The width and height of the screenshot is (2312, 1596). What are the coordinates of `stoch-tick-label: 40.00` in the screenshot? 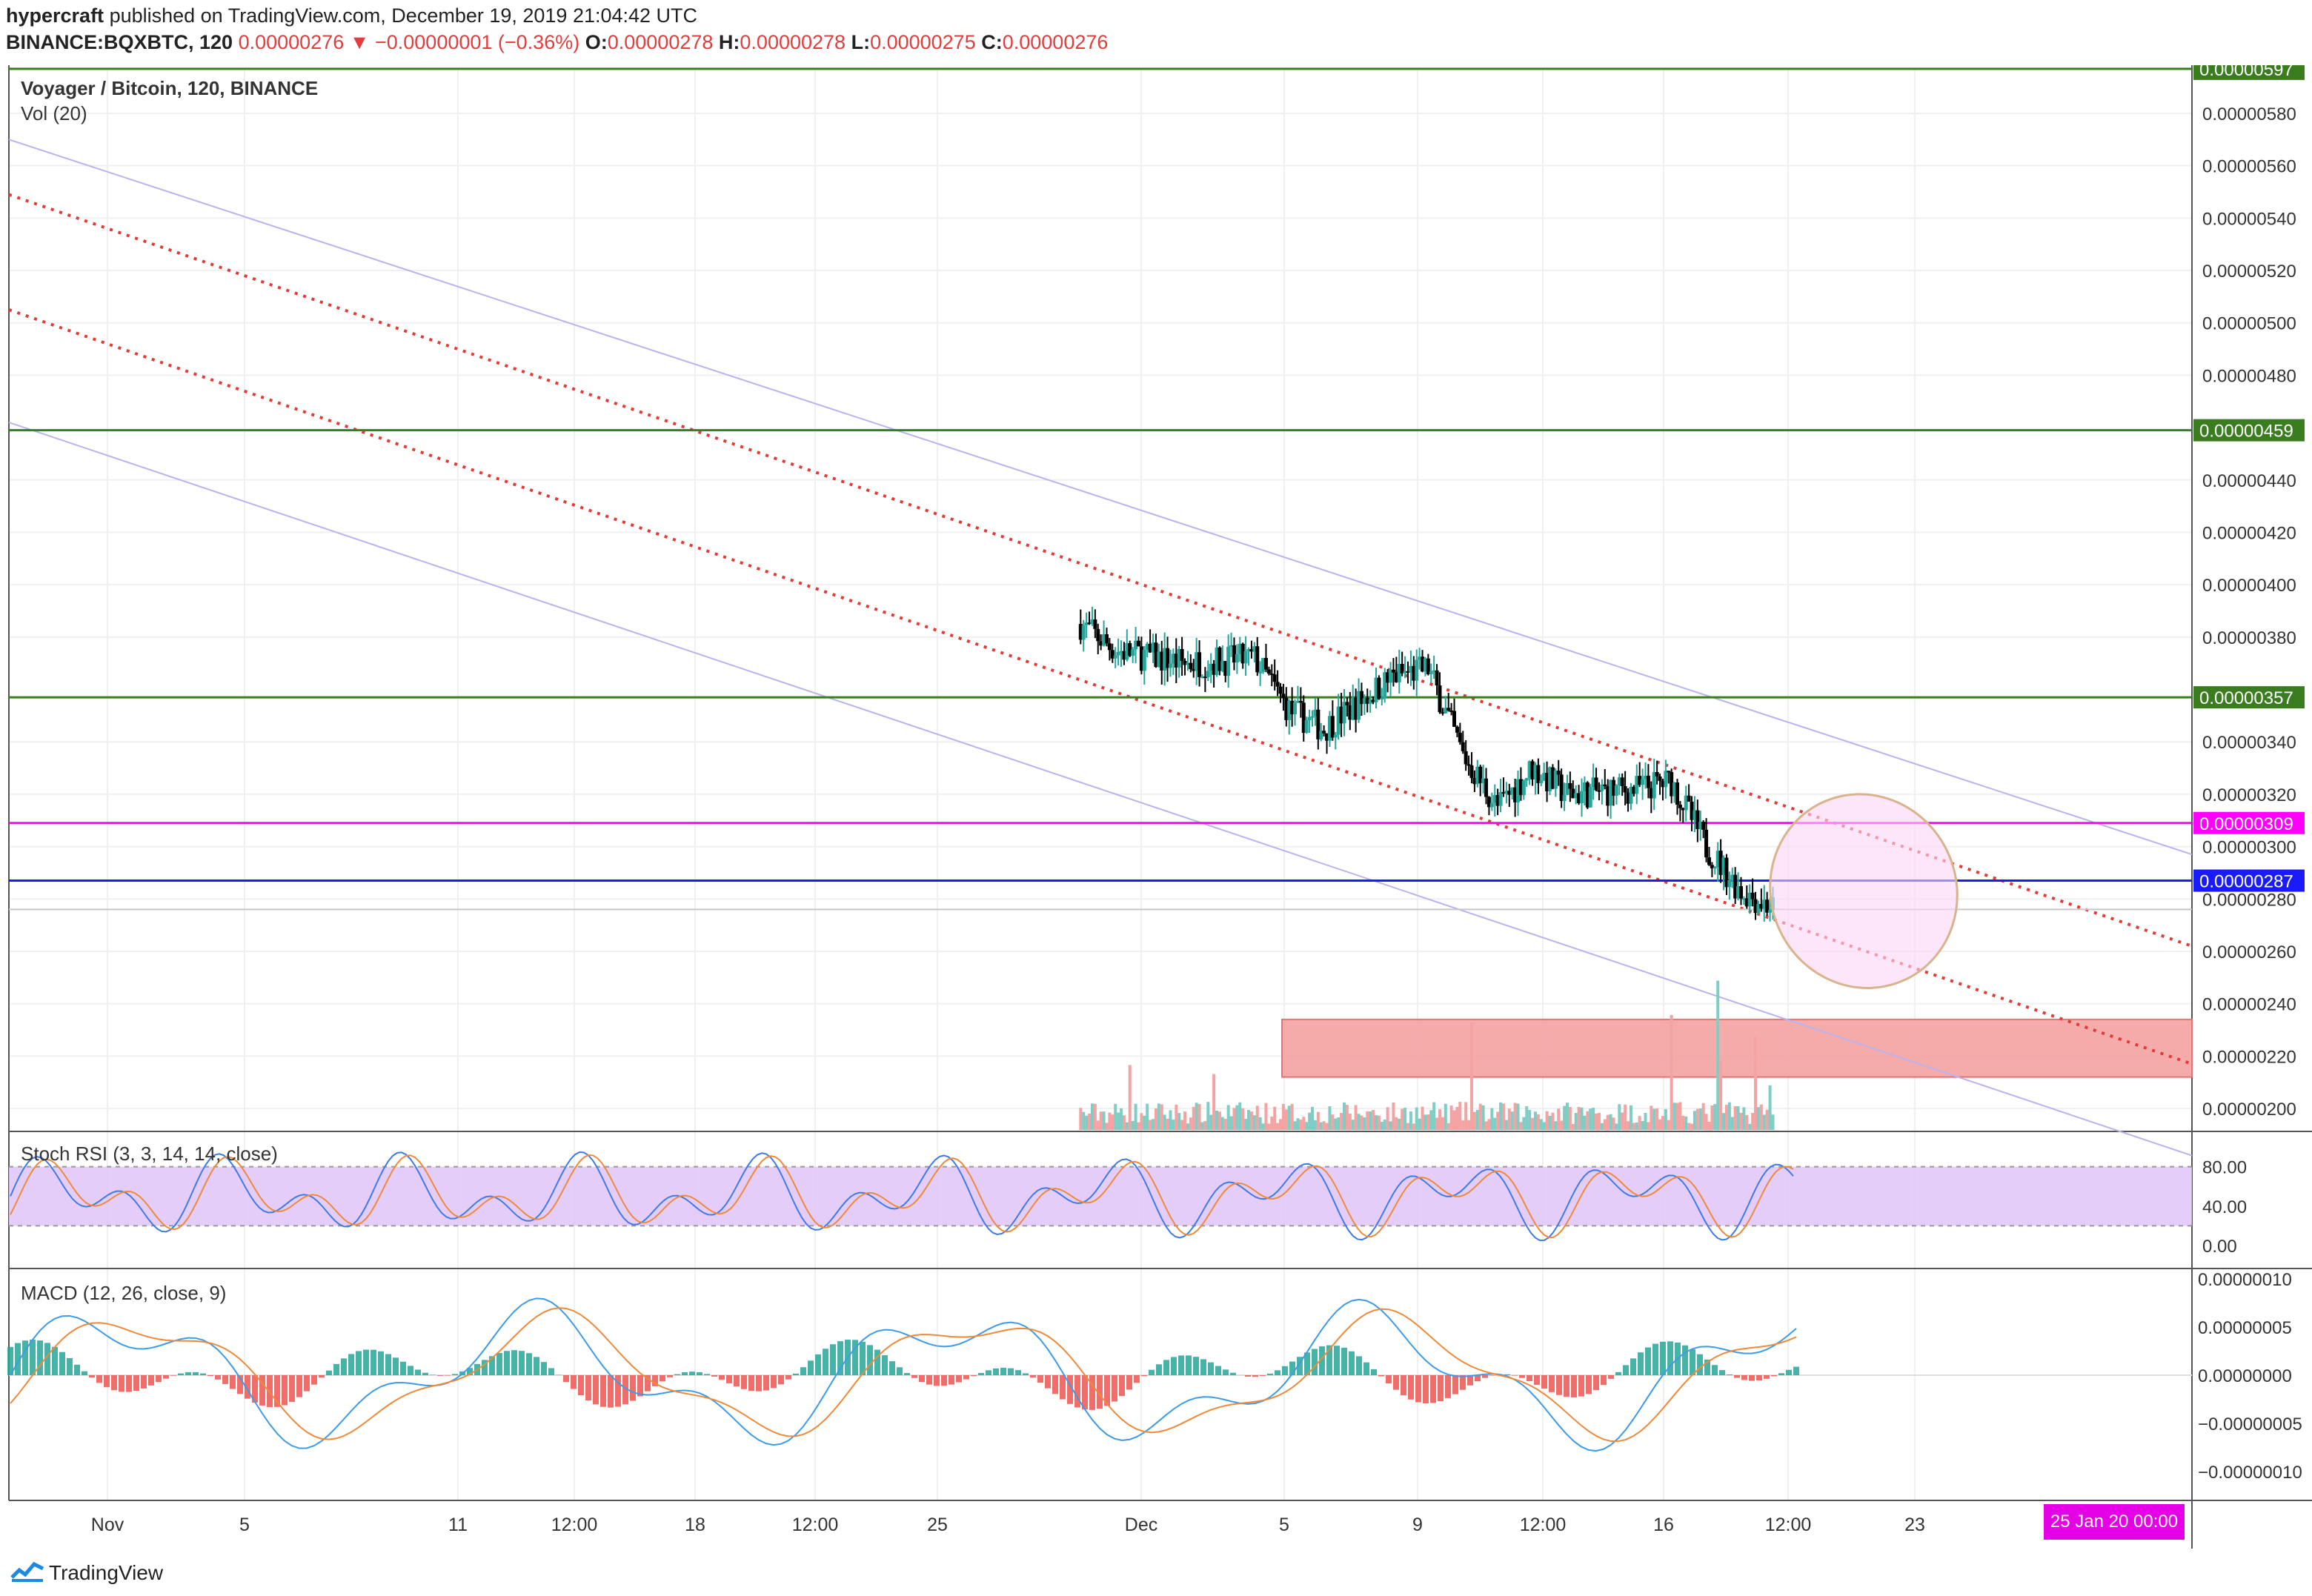 It's located at (2224, 1207).